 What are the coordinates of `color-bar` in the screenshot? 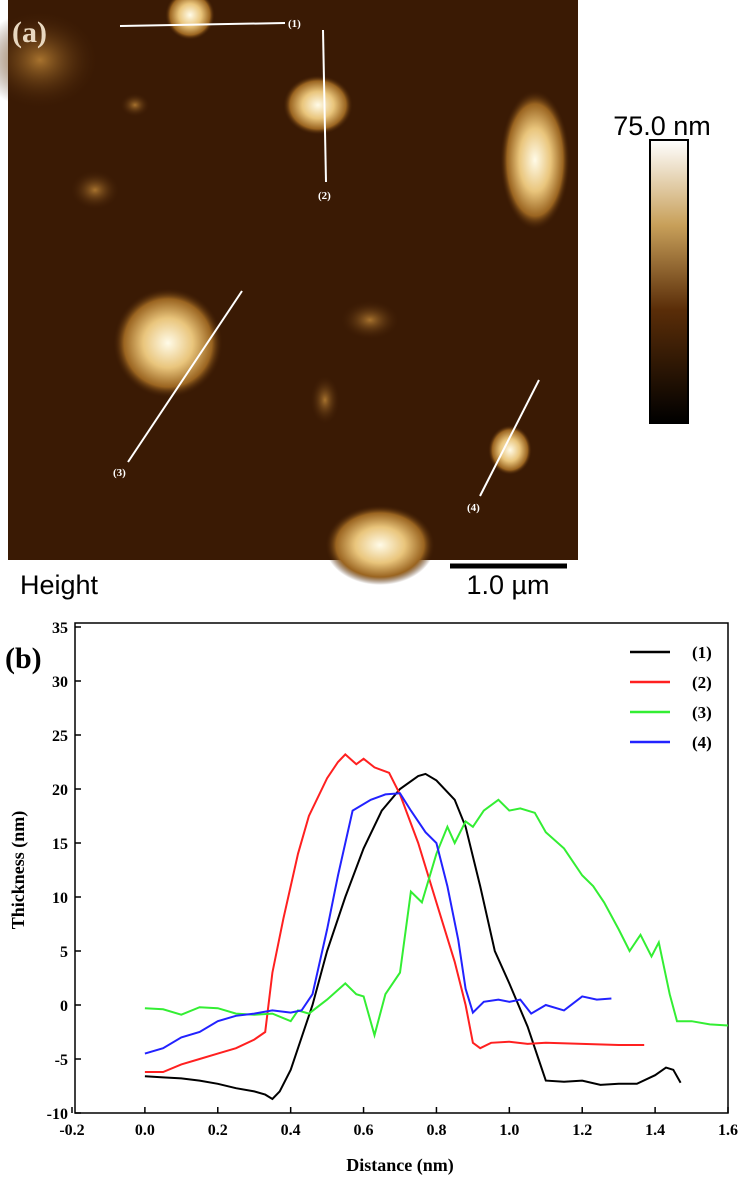 It's located at (669, 281).